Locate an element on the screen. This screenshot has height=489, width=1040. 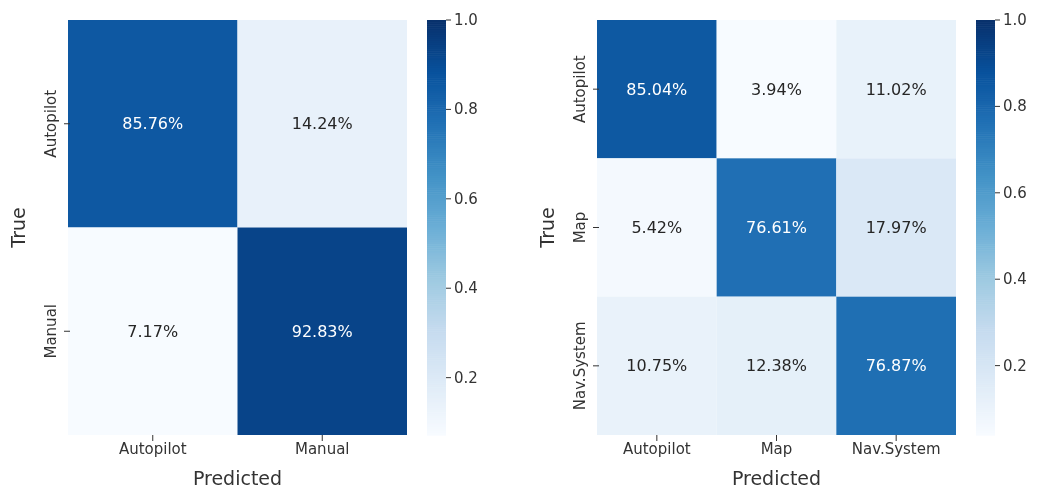
data-label: 76.87% is located at coordinates (896, 366).